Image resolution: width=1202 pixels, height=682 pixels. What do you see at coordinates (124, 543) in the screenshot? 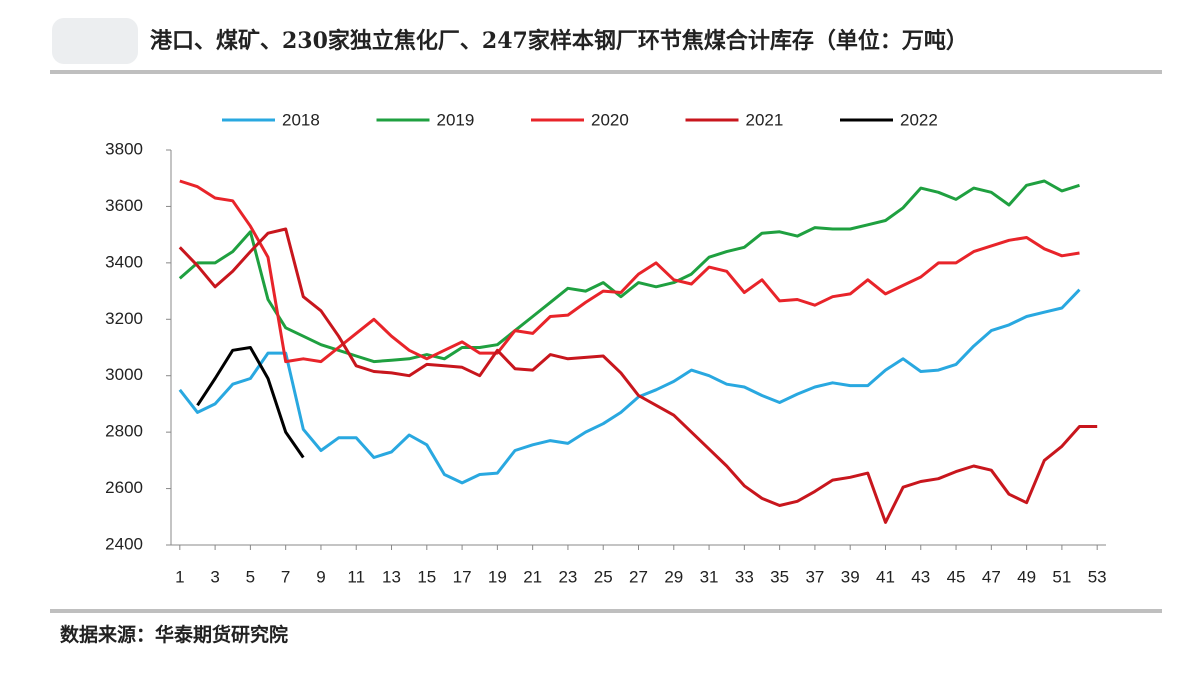
I see `y-tick-label: 2400` at bounding box center [124, 543].